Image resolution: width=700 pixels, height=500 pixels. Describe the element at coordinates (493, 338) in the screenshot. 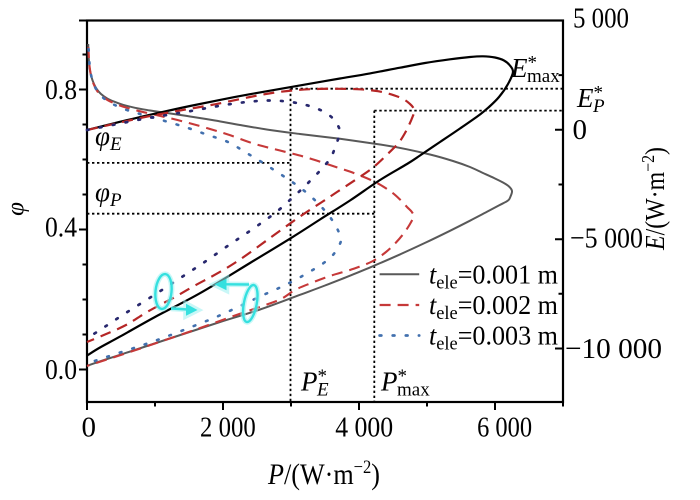

I see `svg-text: tele=0.003 m` at that location.